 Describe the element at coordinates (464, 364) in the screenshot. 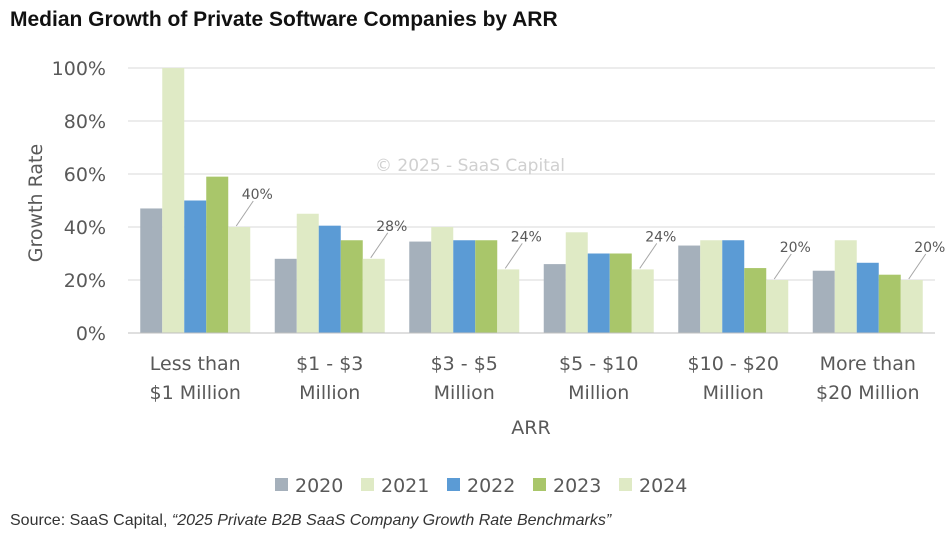

I see `x-tick-label: $3 - $5` at that location.